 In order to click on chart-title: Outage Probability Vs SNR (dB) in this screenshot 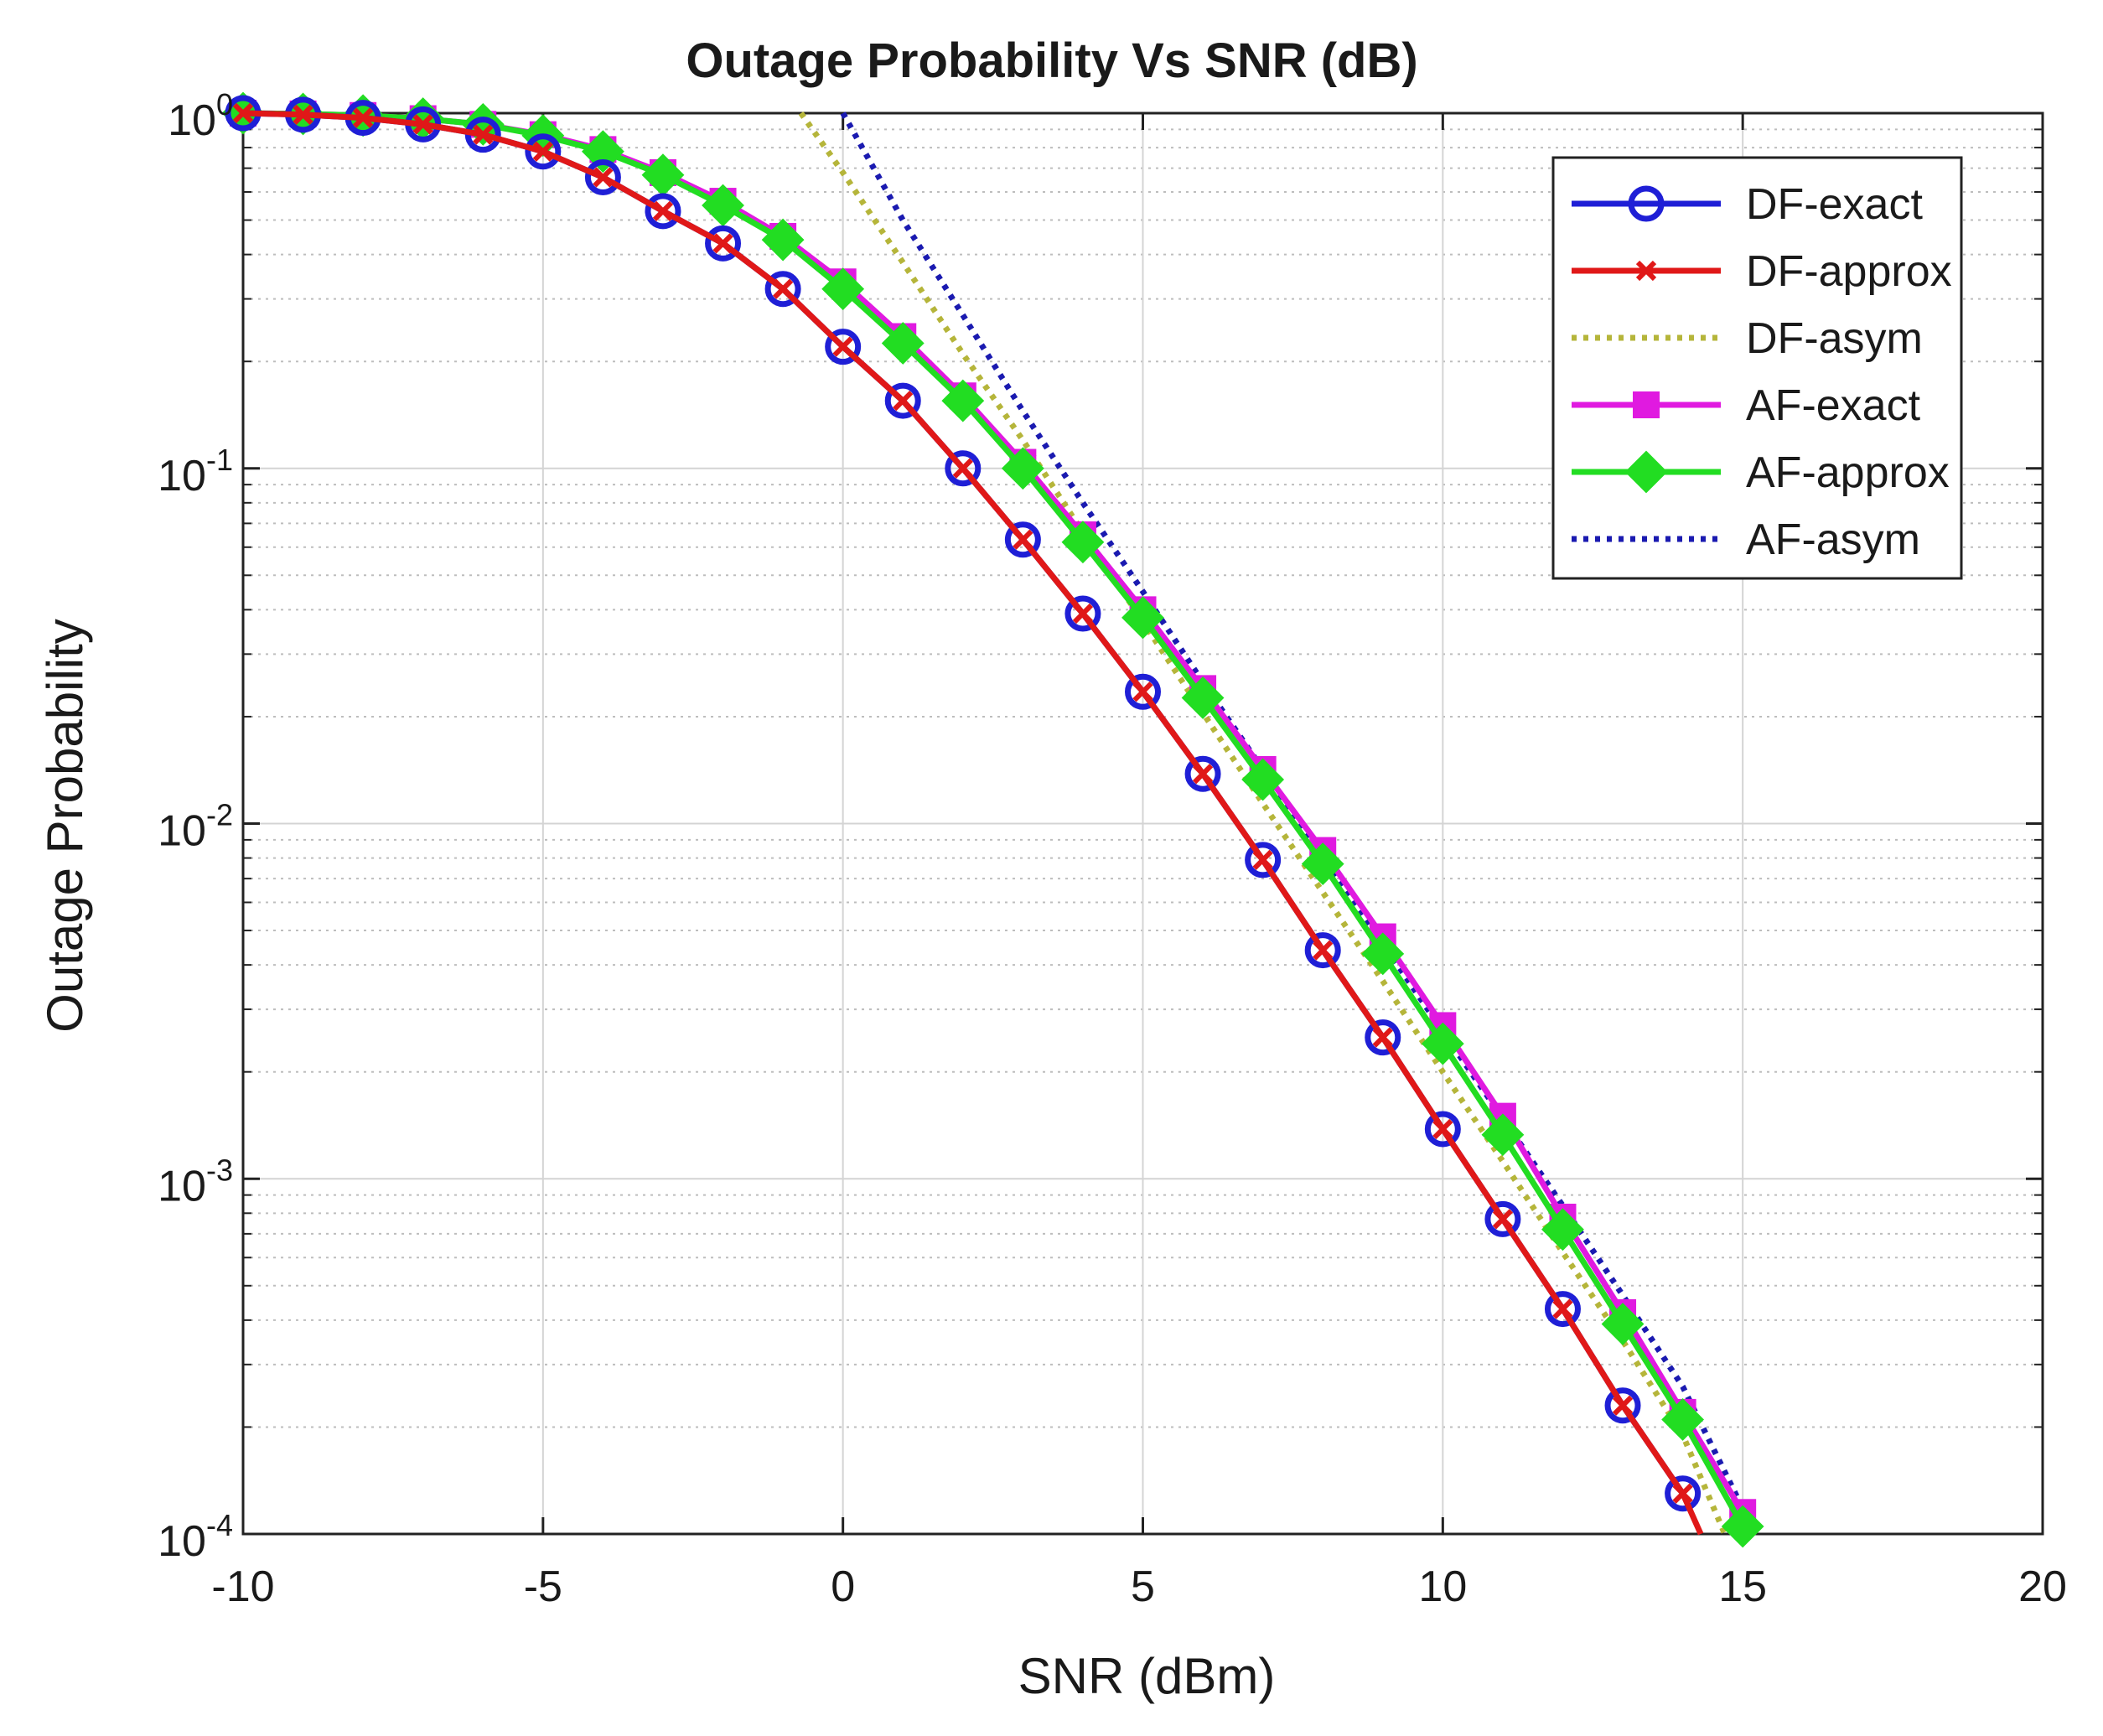, I will do `click(1051, 61)`.